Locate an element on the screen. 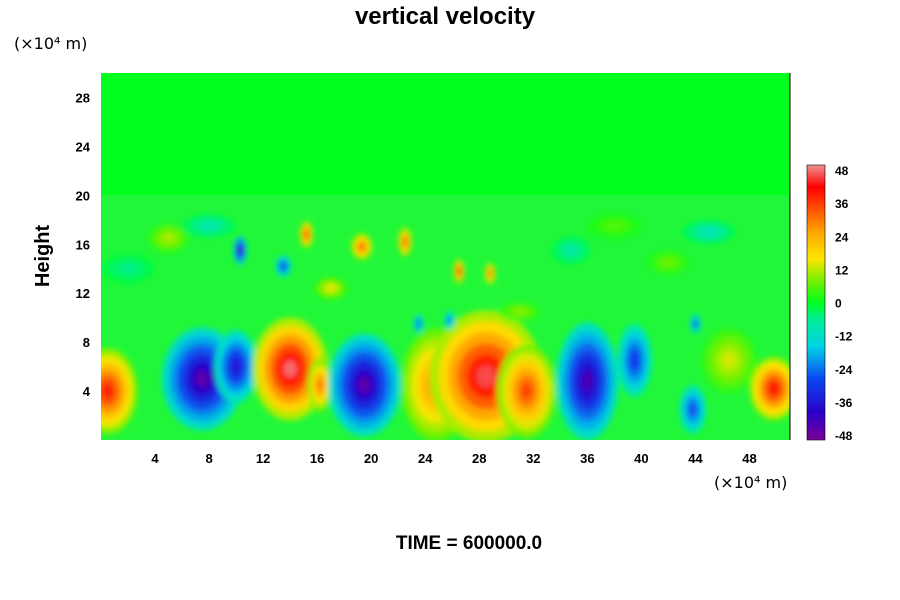 The height and width of the screenshot is (600, 900). x-tick-label: 28 is located at coordinates (479, 458).